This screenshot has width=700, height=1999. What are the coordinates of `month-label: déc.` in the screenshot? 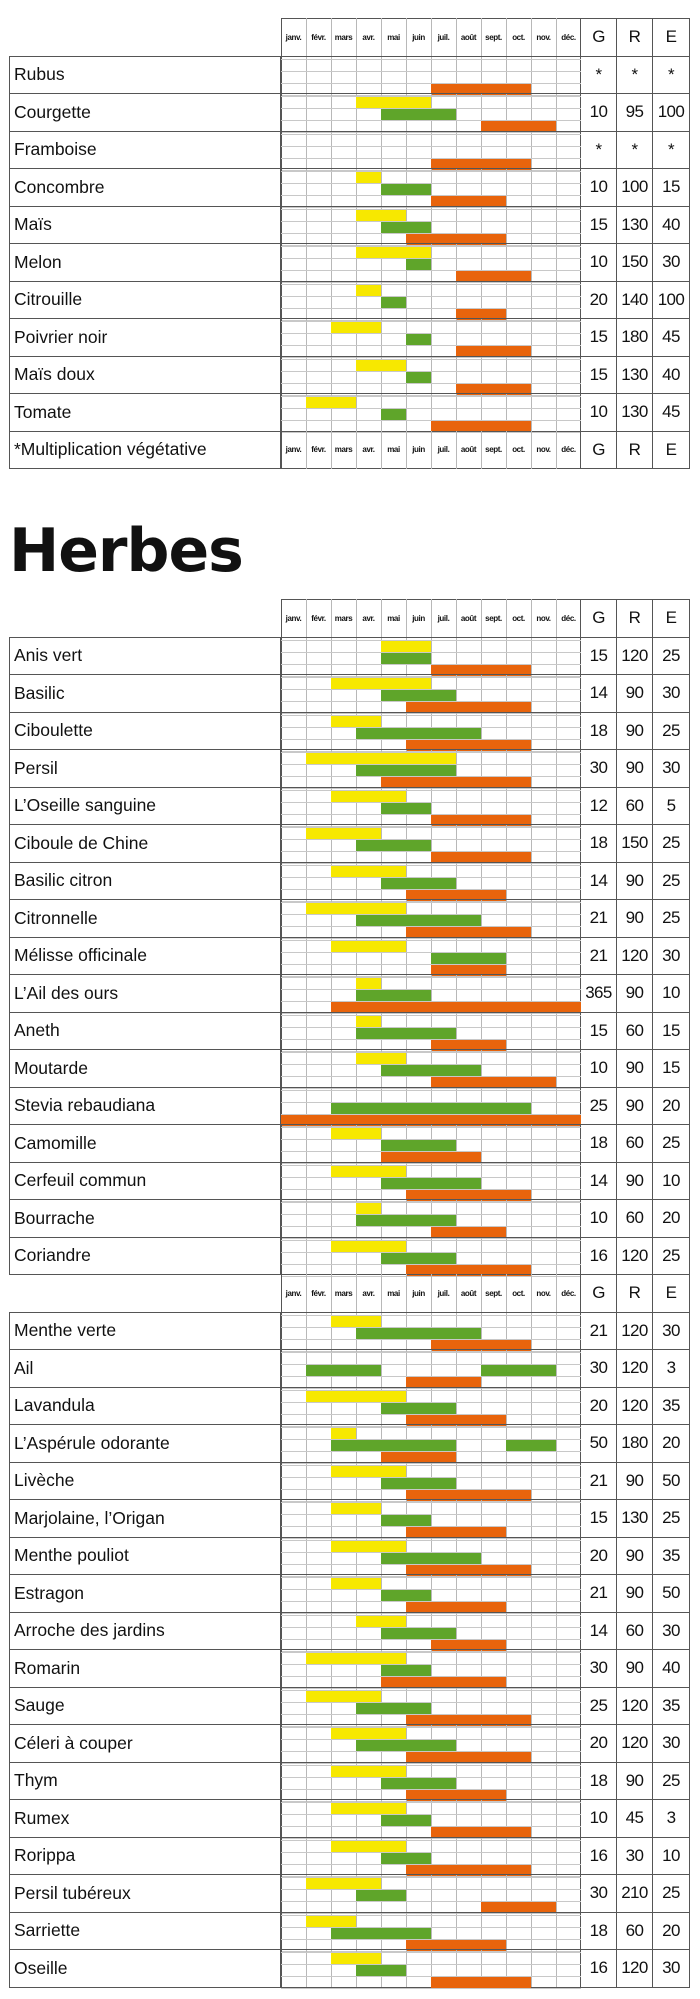 It's located at (568, 1293).